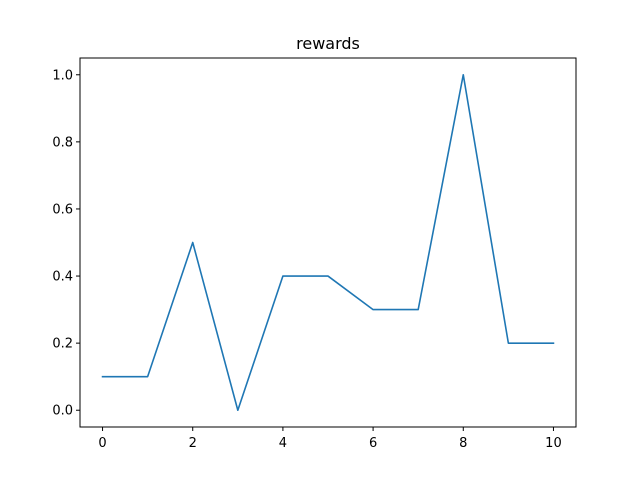 Image resolution: width=640 pixels, height=480 pixels. What do you see at coordinates (283, 443) in the screenshot?
I see `x-tick-label: 4` at bounding box center [283, 443].